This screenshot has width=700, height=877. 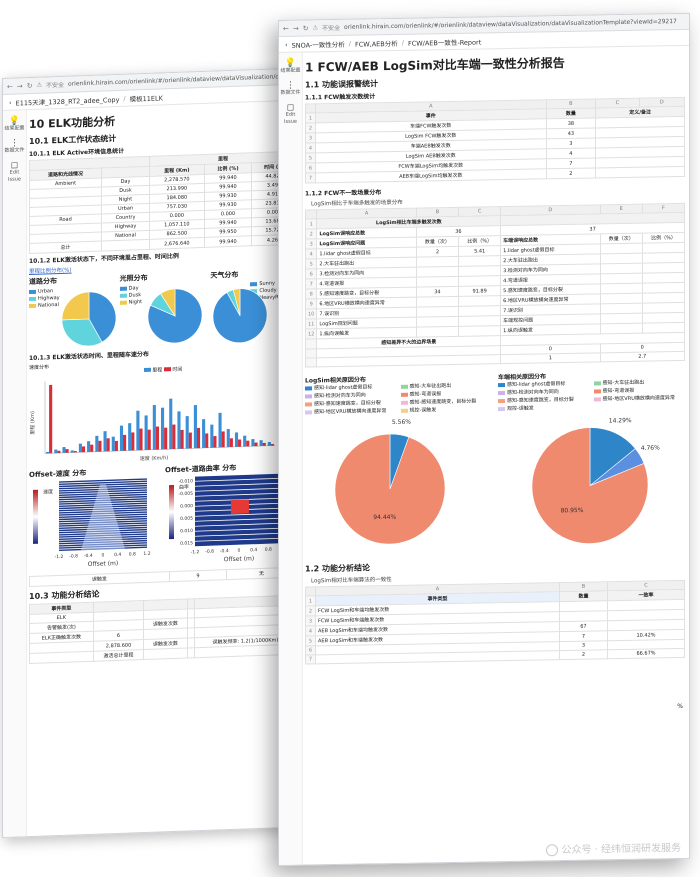 What do you see at coordinates (73, 556) in the screenshot?
I see `x-tick-label: -0.8` at bounding box center [73, 556].